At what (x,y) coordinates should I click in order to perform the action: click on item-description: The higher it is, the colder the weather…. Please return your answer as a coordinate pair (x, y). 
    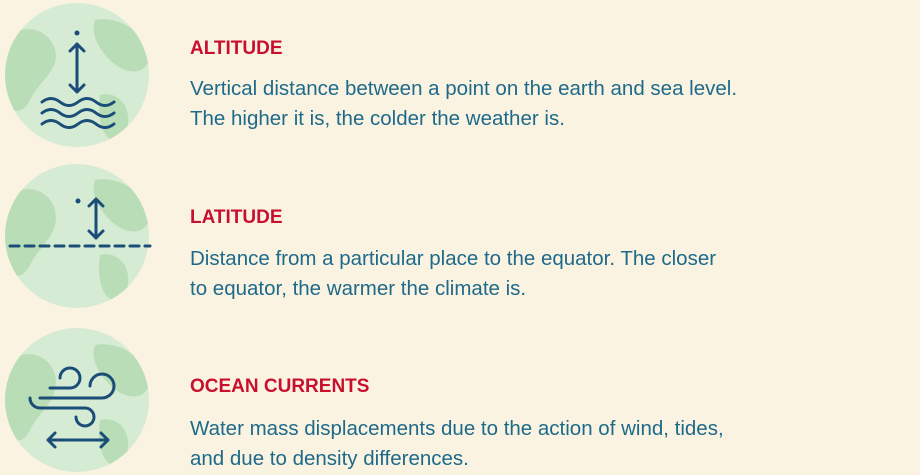
    Looking at the image, I should click on (377, 118).